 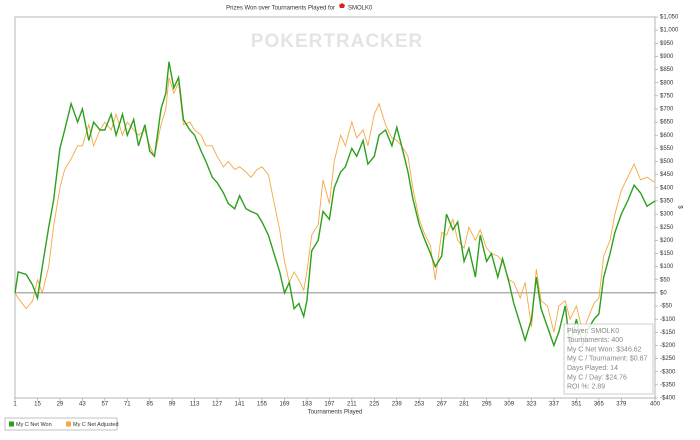 What do you see at coordinates (668, 385) in the screenshot?
I see `y-tick-label: -$350` at bounding box center [668, 385].